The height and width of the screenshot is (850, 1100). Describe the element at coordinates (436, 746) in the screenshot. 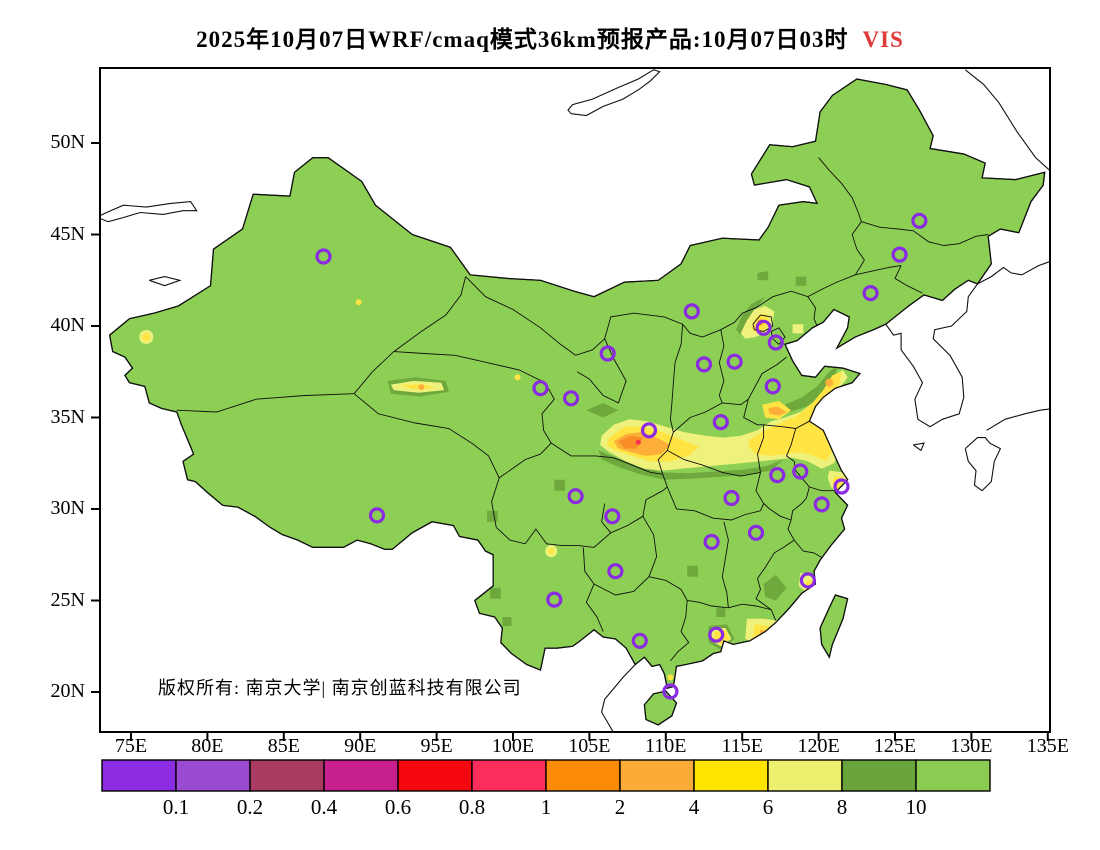

I see `lon-tick-label: 95E` at that location.